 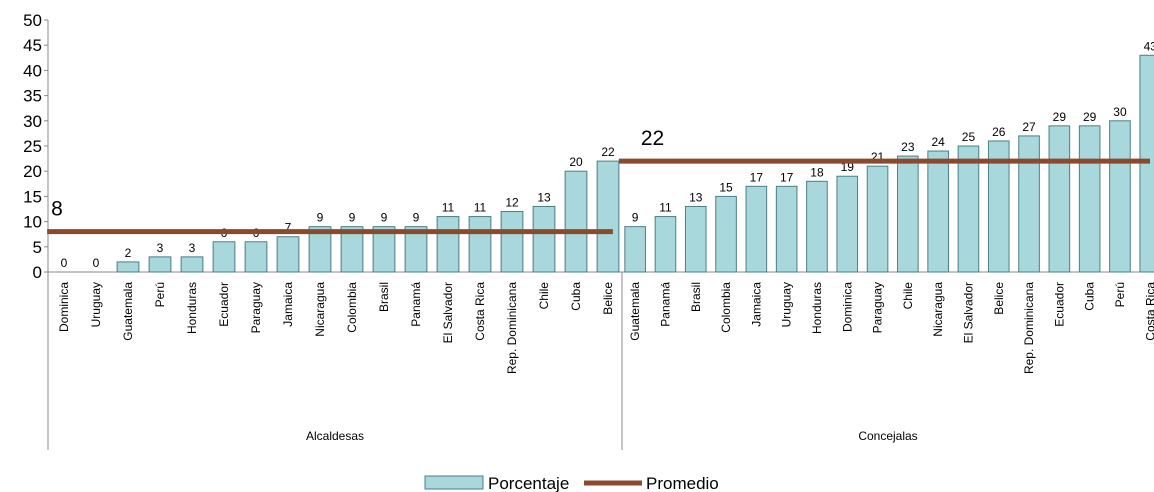 What do you see at coordinates (32, 146) in the screenshot?
I see `y-tick-label: 25` at bounding box center [32, 146].